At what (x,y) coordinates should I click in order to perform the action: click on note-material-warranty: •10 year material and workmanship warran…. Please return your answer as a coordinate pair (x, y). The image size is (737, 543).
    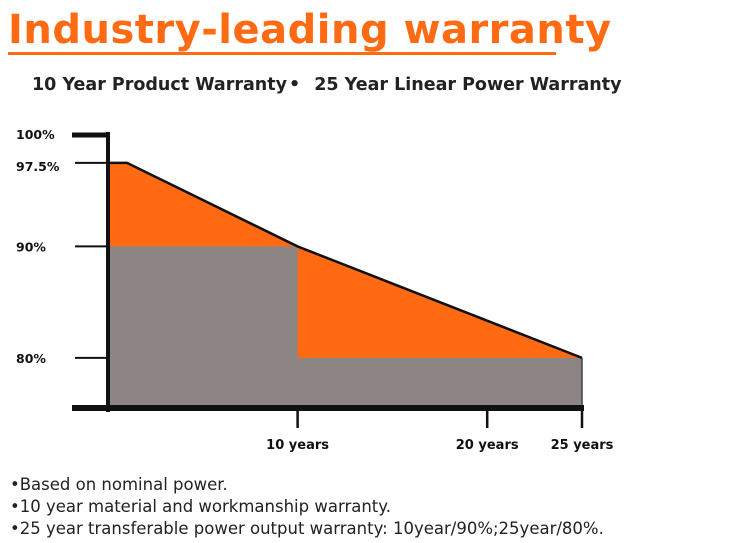
    Looking at the image, I should click on (200, 506).